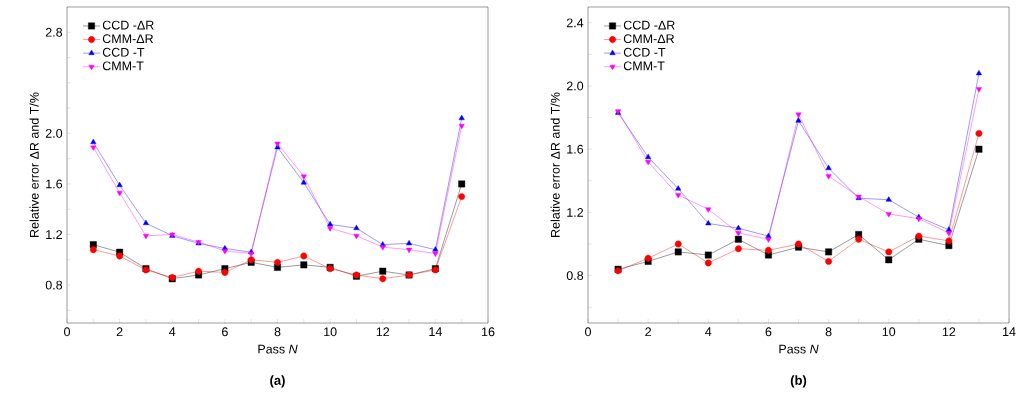 The image size is (1019, 408). What do you see at coordinates (54, 32) in the screenshot?
I see `y-tick-label: 2.8` at bounding box center [54, 32].